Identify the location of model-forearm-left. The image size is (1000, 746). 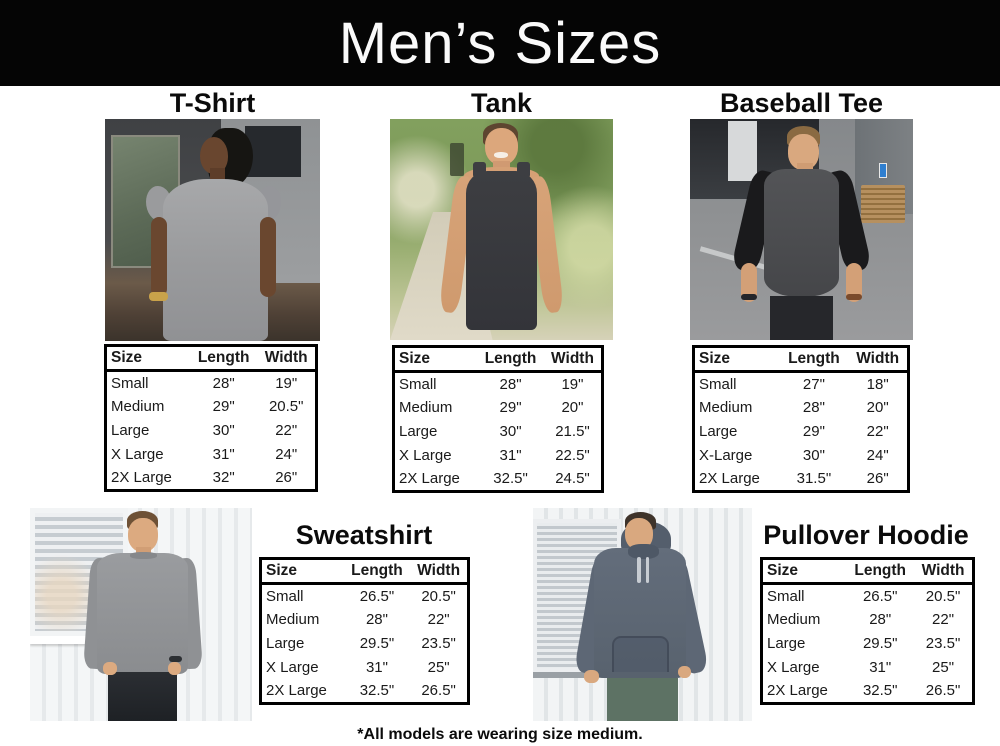
(749, 282).